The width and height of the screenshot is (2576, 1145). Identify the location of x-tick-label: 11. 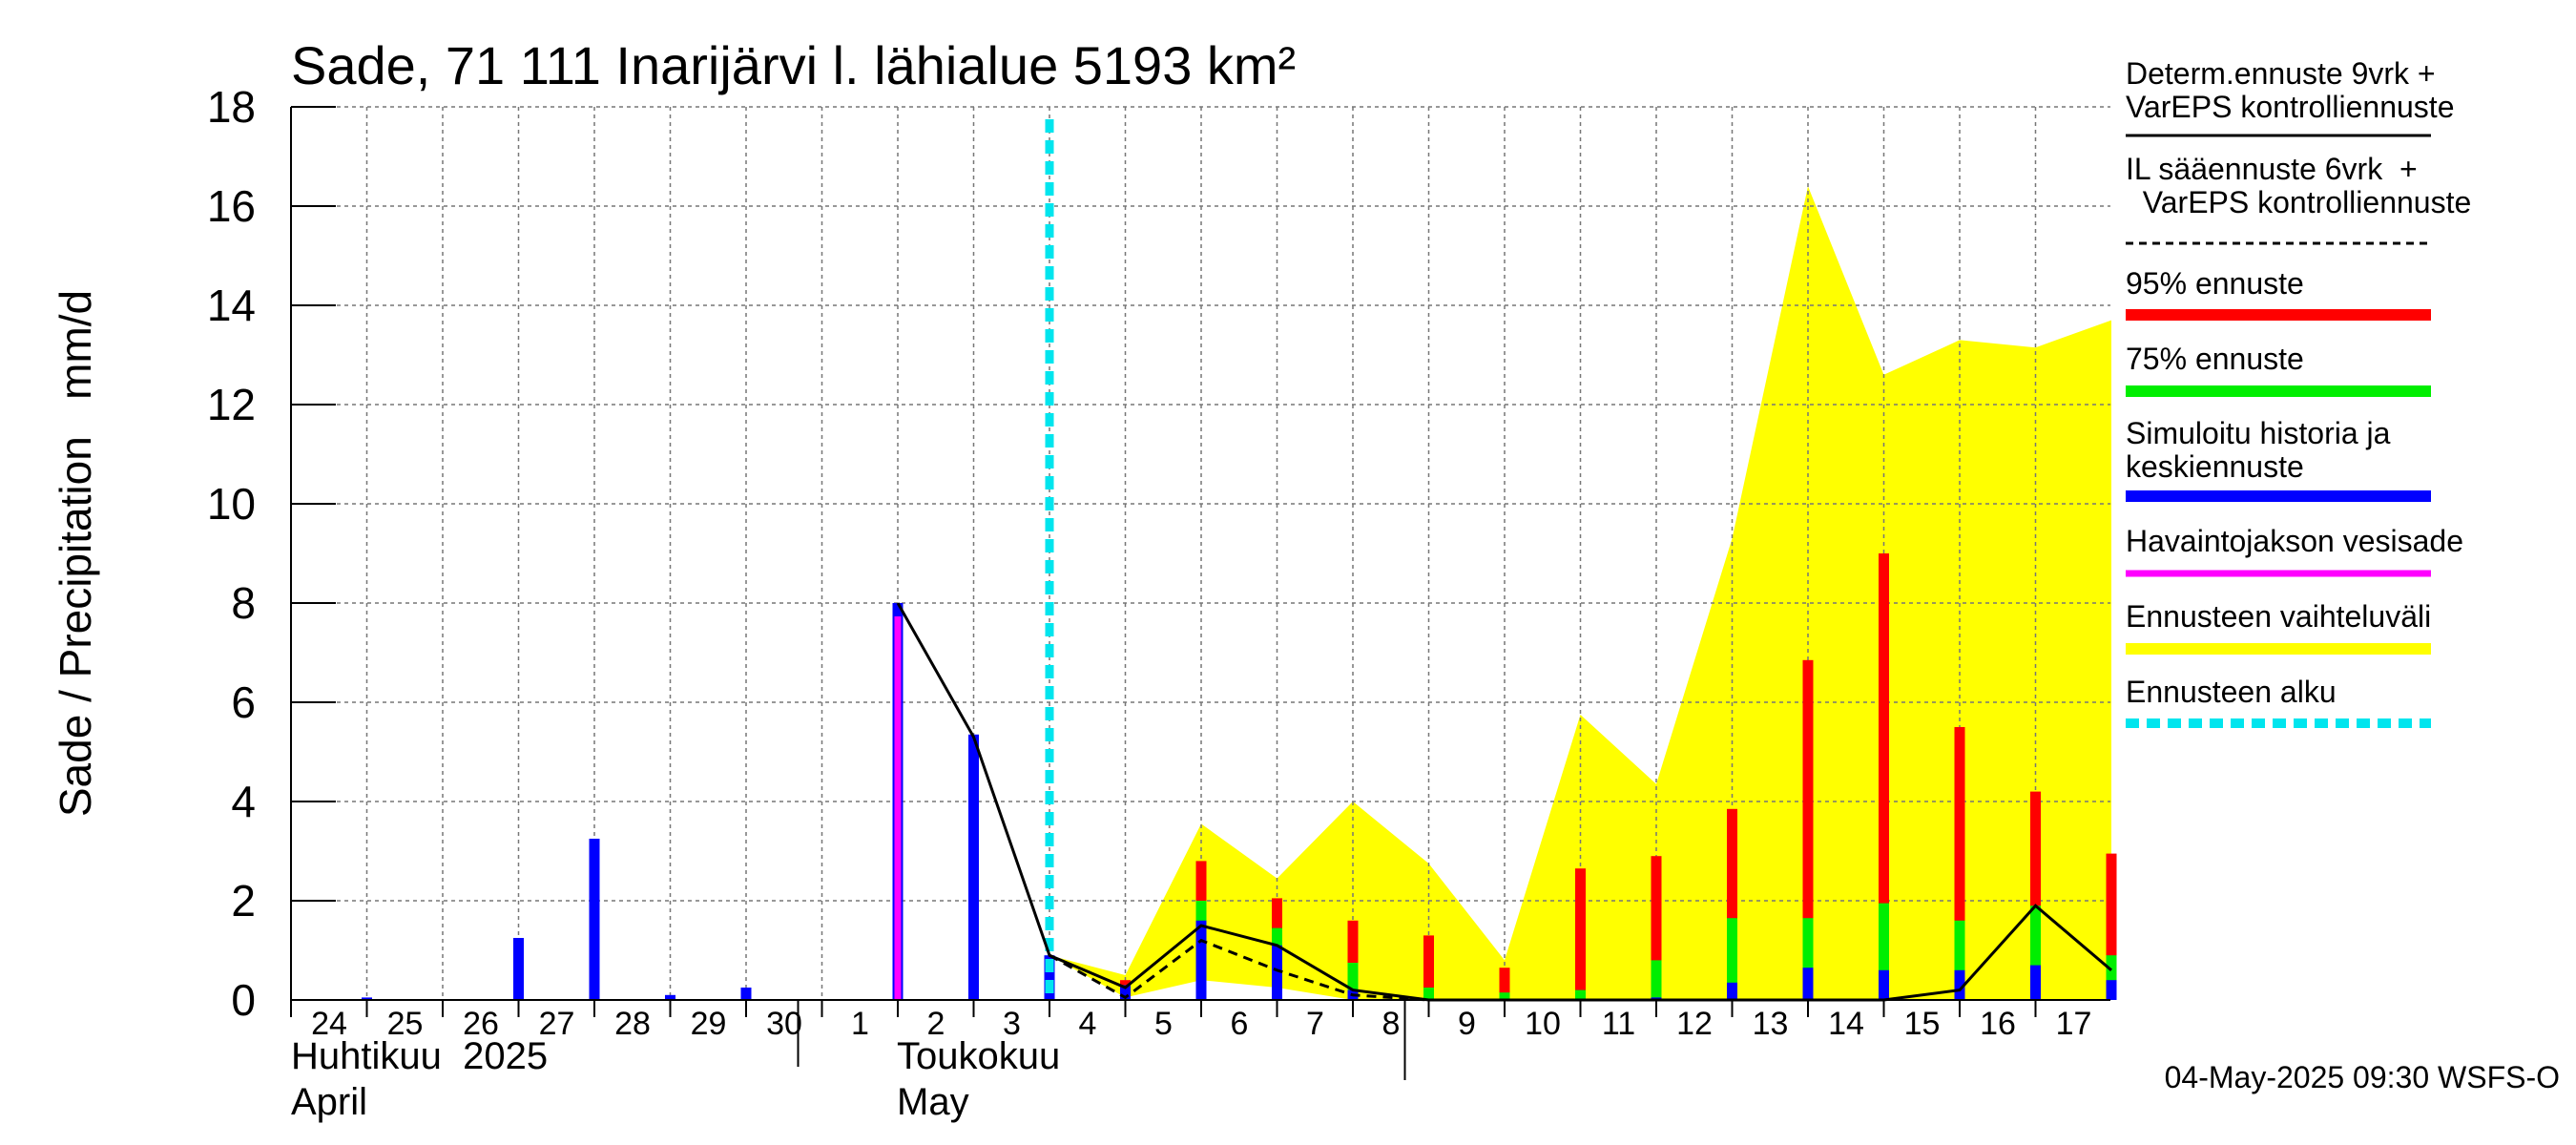
(1618, 1024).